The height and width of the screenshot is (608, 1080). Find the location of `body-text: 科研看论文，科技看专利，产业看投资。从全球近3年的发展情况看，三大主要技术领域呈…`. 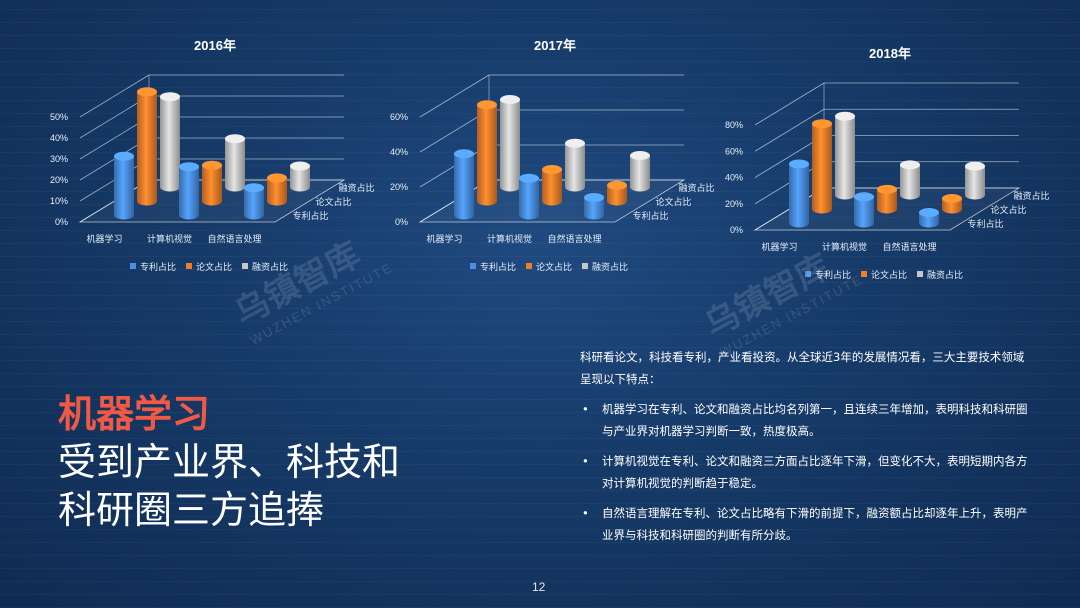

body-text: 科研看论文，科技看专利，产业看投资。从全球近3年的发展情况看，三大主要技术领域呈… is located at coordinates (805, 450).